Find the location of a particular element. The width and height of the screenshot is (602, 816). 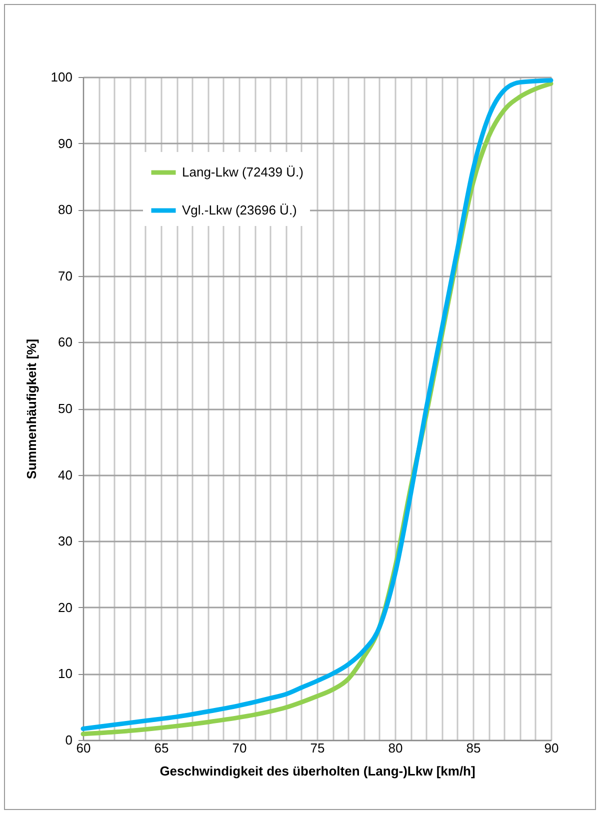

y-tick-label: 90 is located at coordinates (65, 143).